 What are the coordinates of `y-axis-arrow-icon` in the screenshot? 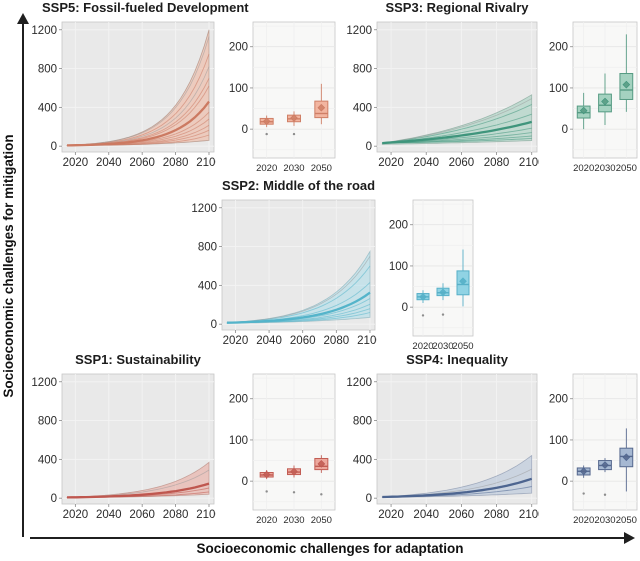 It's located at (23, 18).